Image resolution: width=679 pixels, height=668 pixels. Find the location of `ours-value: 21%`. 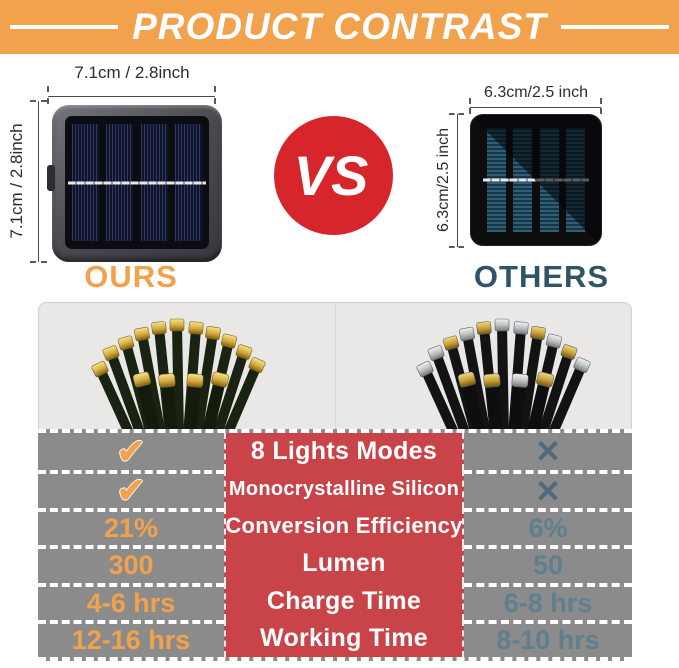

ours-value: 21% is located at coordinates (131, 527).